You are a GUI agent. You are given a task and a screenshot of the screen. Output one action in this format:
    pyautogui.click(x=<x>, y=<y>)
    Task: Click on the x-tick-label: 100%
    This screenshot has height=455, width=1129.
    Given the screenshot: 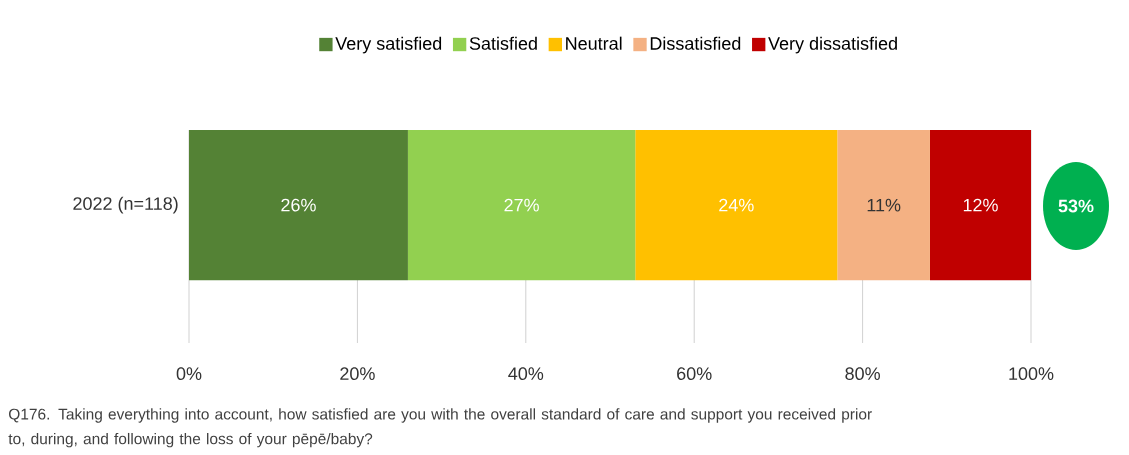 What is the action you would take?
    pyautogui.click(x=1031, y=373)
    